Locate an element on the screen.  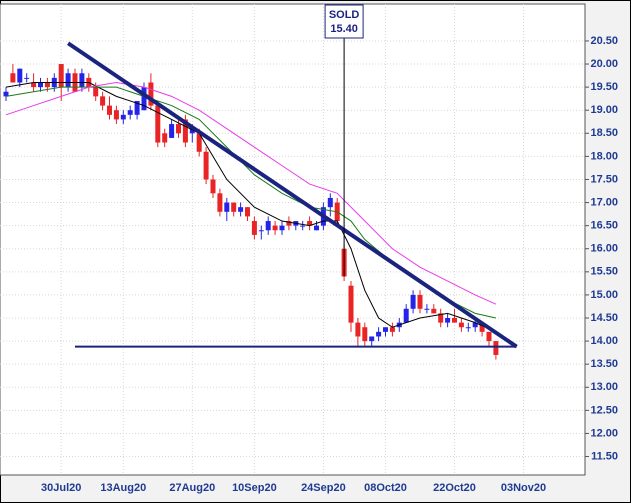
y-tick-label: 18.50 is located at coordinates (604, 133).